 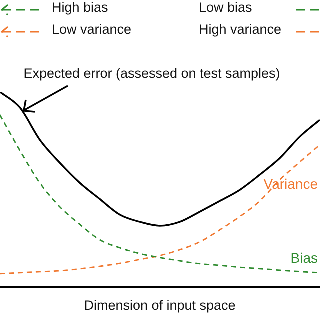 What do you see at coordinates (160, 305) in the screenshot?
I see `x-axis-title: Dimension of input space` at bounding box center [160, 305].